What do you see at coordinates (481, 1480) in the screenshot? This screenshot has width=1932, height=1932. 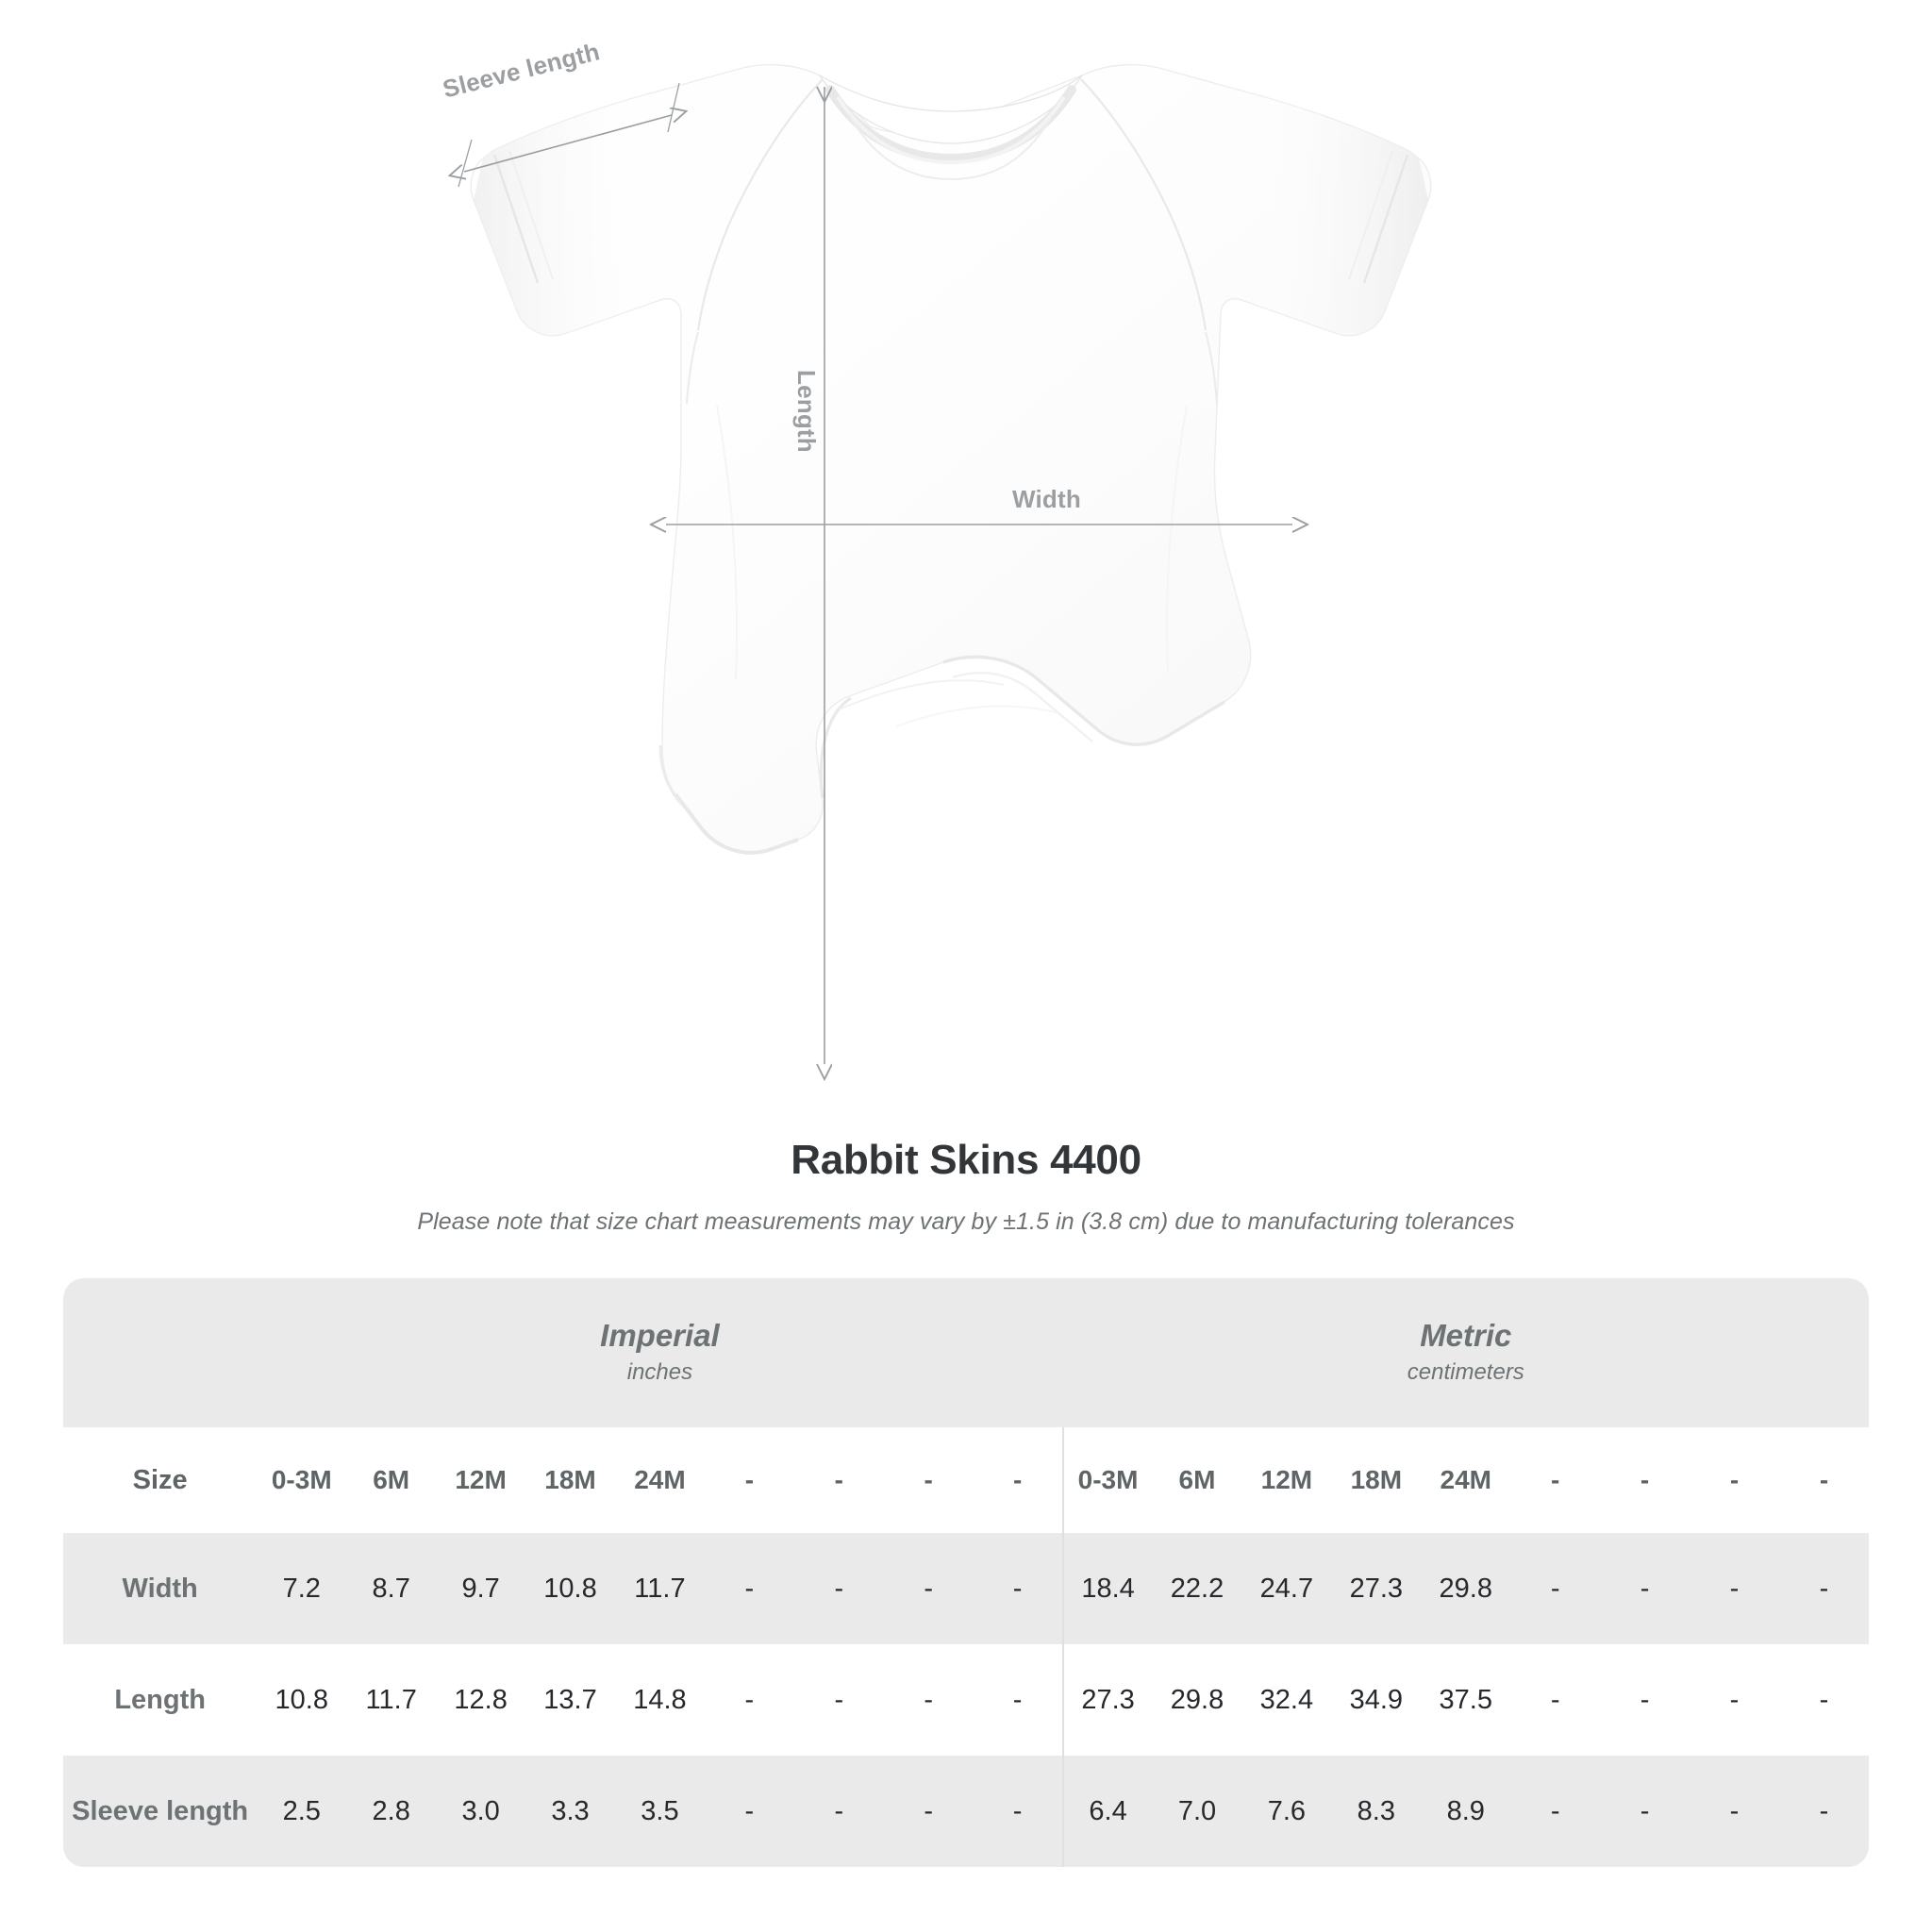 I see `size-header-imperial-2: 12M` at bounding box center [481, 1480].